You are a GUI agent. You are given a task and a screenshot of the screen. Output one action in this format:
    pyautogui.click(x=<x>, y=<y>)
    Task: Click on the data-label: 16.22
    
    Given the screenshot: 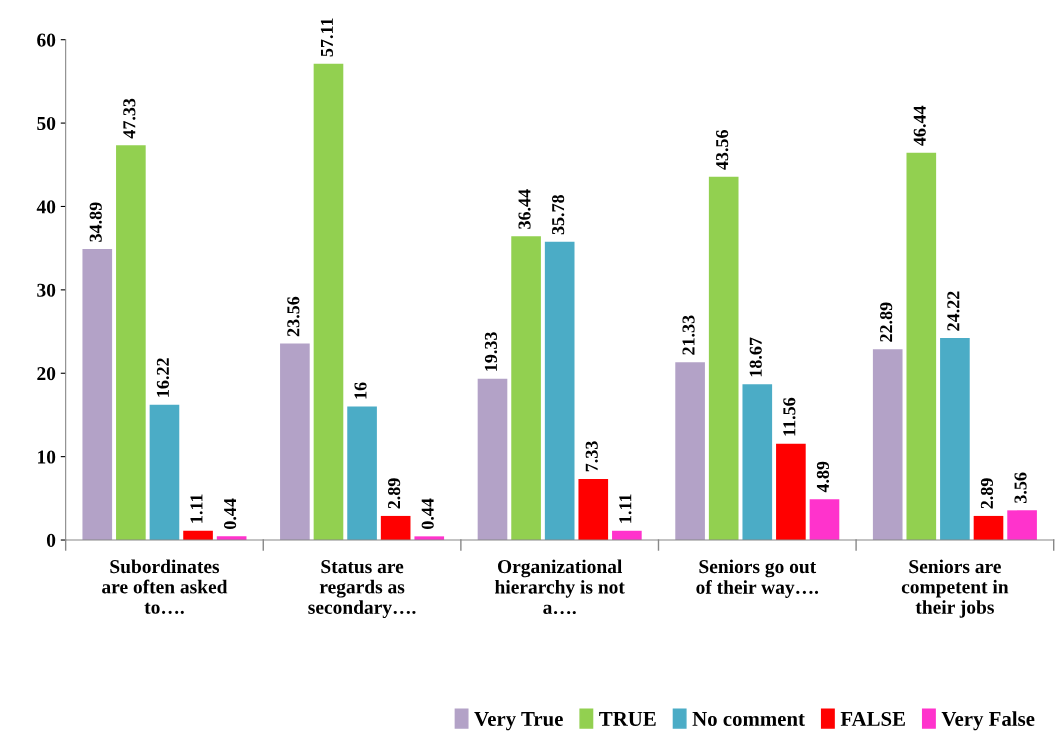 What is the action you would take?
    pyautogui.click(x=163, y=377)
    